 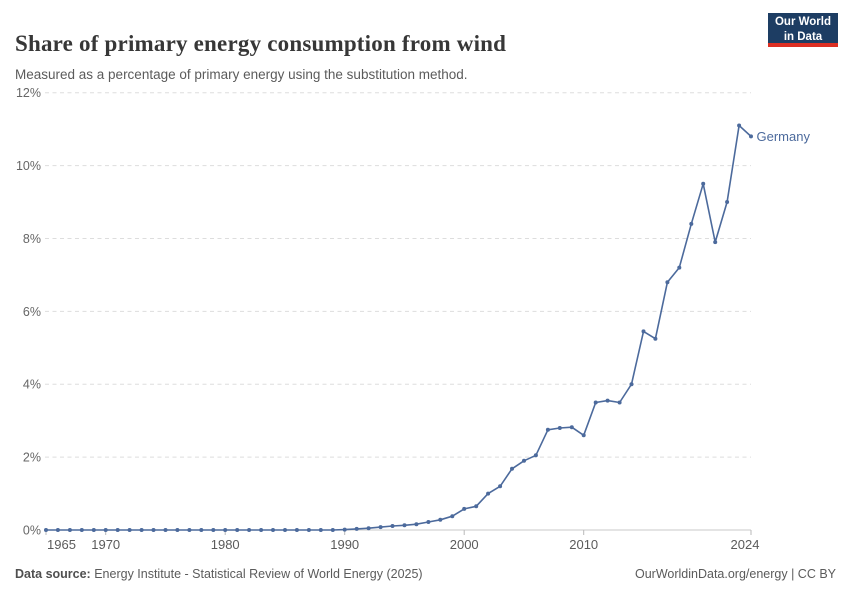 I want to click on y-axis-tick-label: 0%, so click(x=32, y=531).